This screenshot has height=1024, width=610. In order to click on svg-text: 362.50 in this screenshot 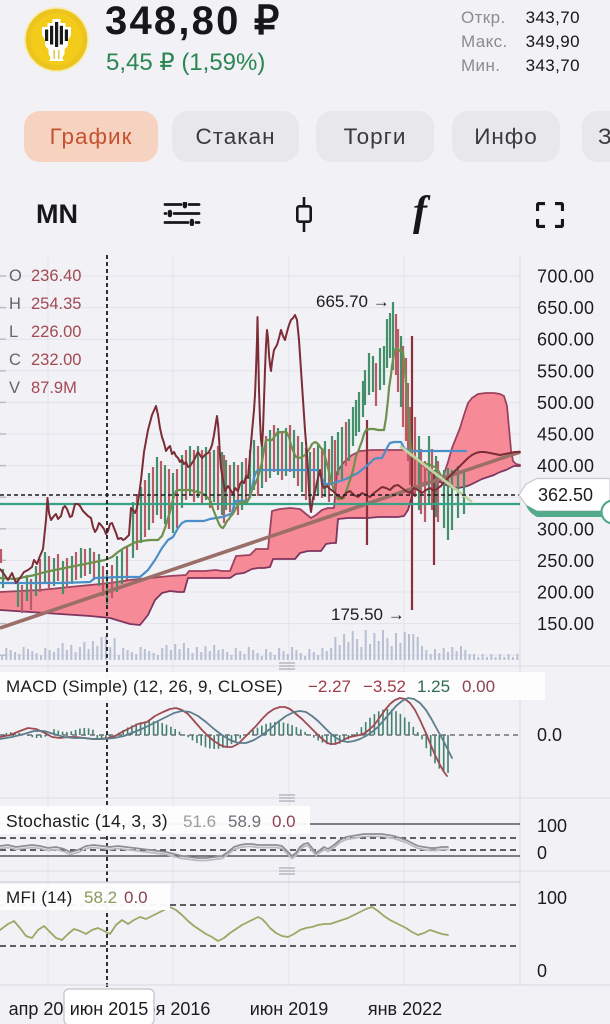, I will do `click(565, 495)`.